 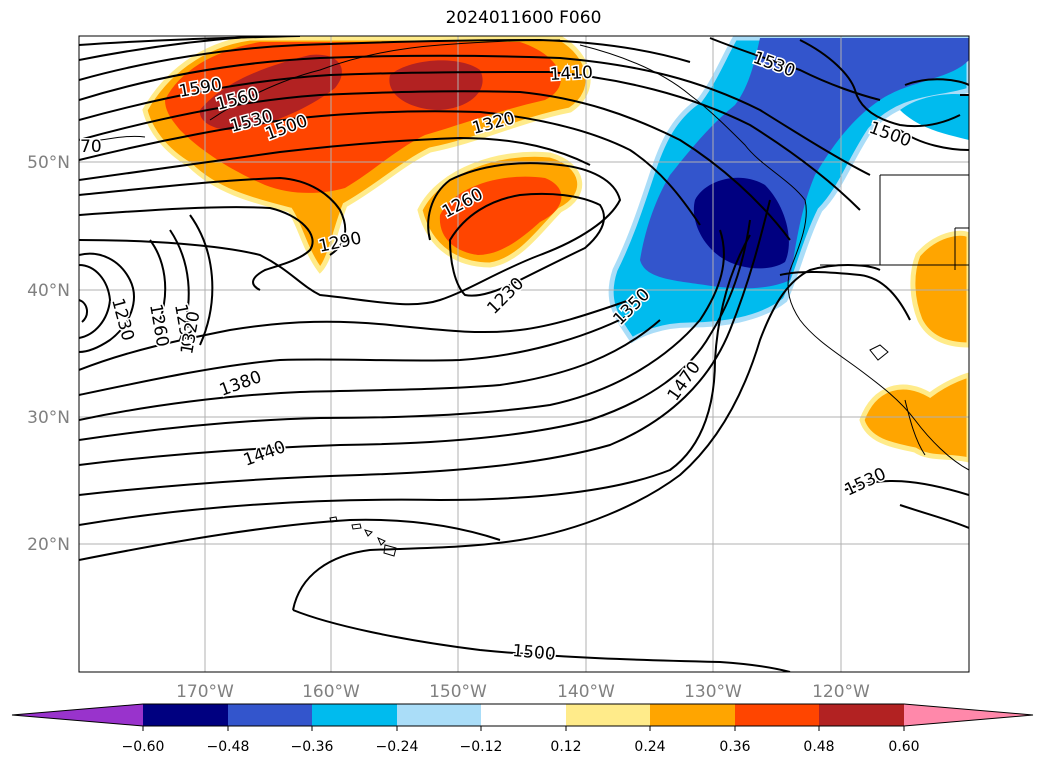 I want to click on colorbar-tick-label: 0.12, so click(x=565, y=747).